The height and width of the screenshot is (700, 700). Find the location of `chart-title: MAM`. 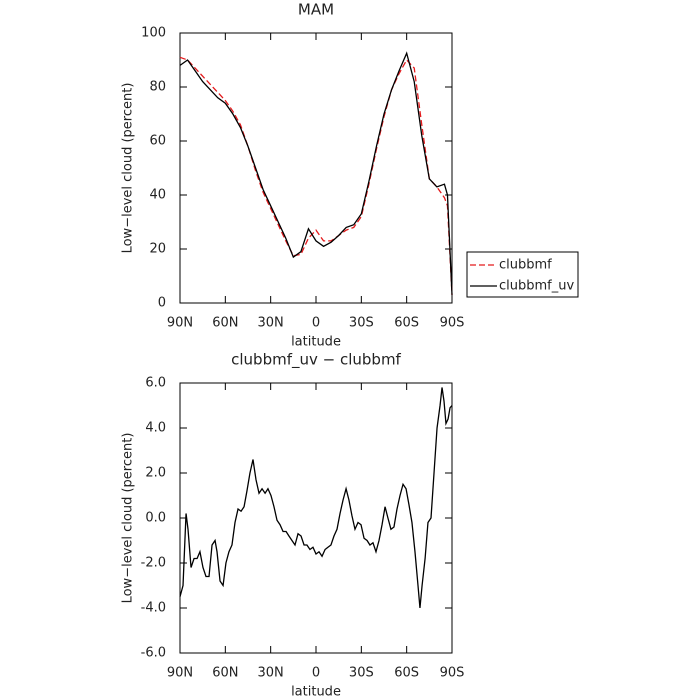

chart-title: MAM is located at coordinates (316, 10).